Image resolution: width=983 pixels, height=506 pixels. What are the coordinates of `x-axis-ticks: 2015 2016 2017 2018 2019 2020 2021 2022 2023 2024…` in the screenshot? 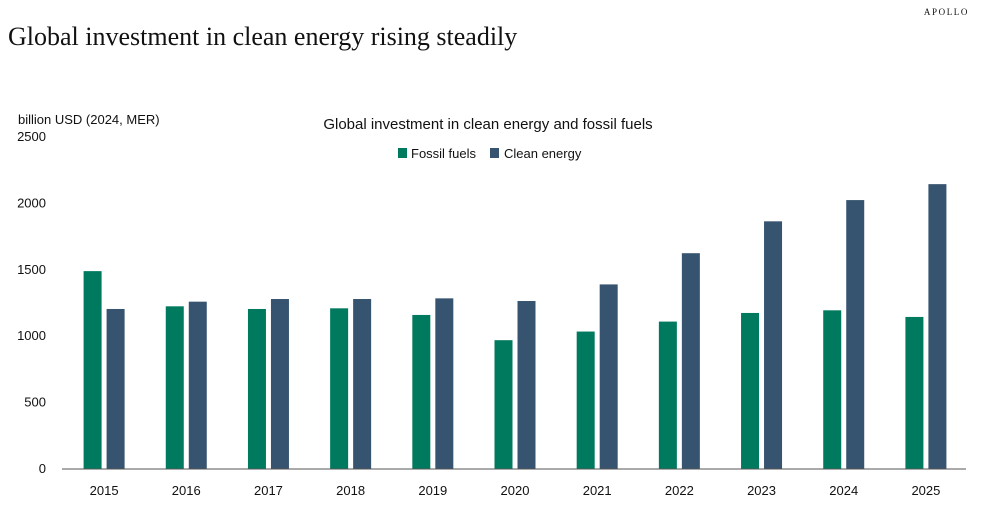 It's located at (515, 490).